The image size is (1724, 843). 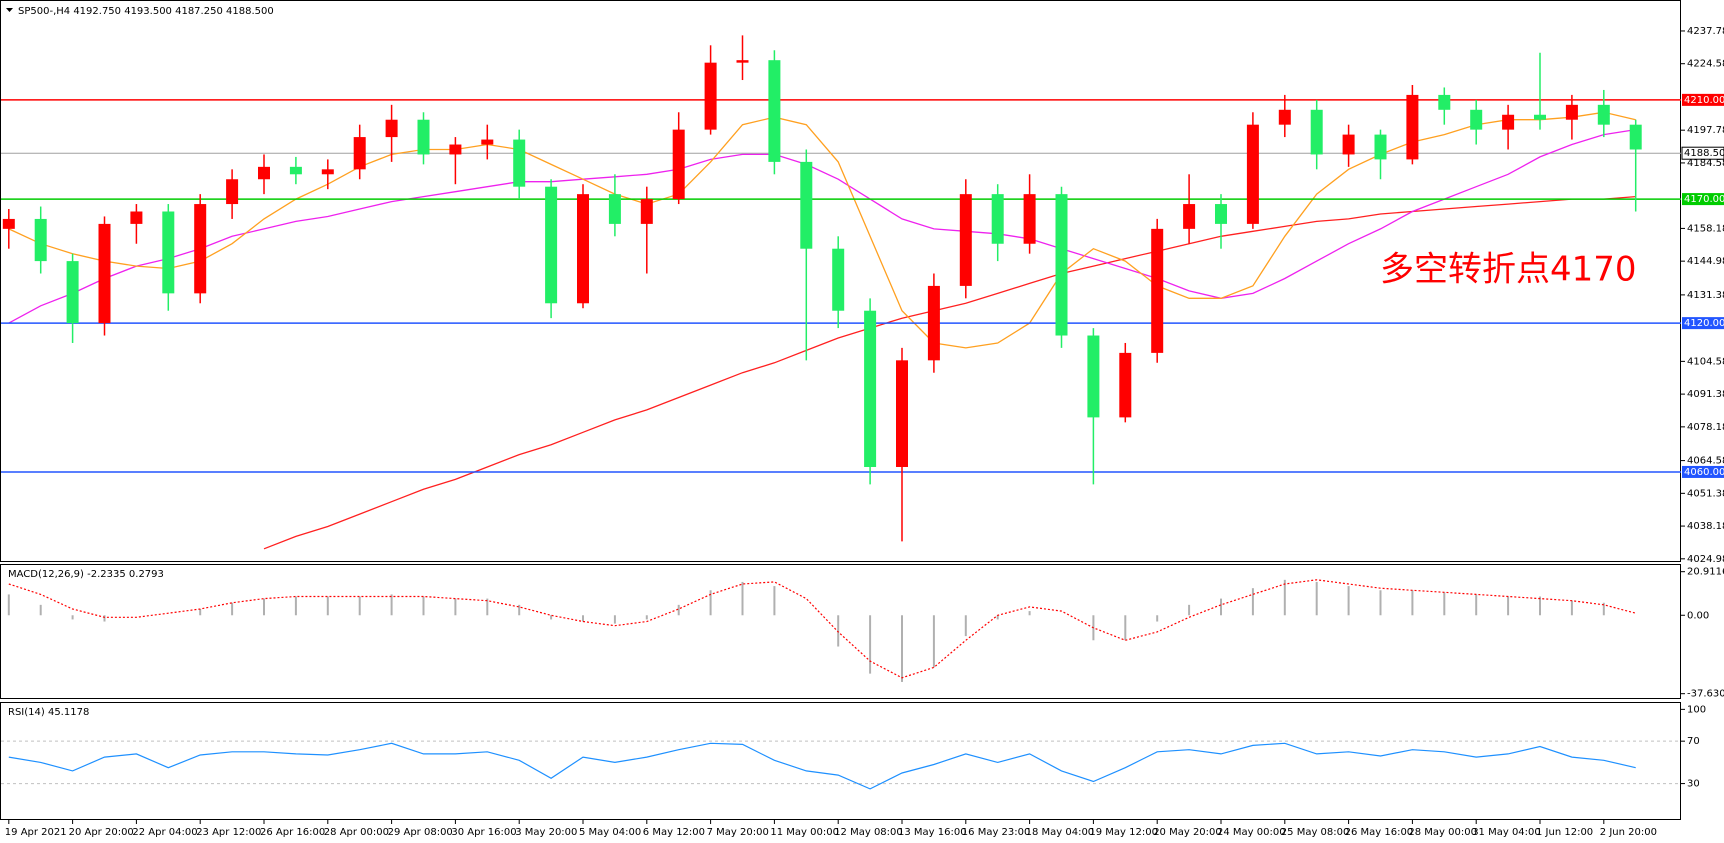 What do you see at coordinates (868, 832) in the screenshot?
I see `x-tick-label: 12 May 08:00` at bounding box center [868, 832].